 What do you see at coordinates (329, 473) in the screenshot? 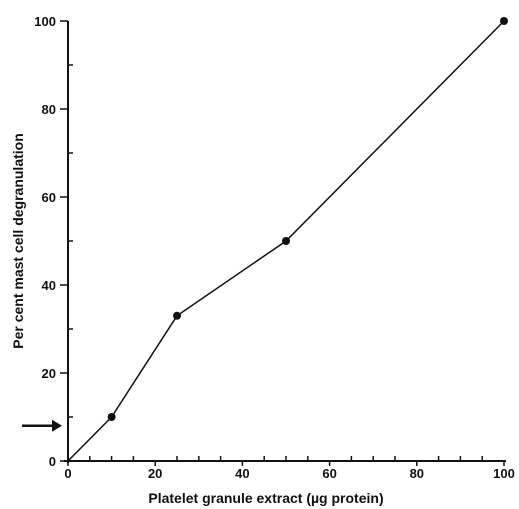
I see `x-tick-label: 60` at bounding box center [329, 473].